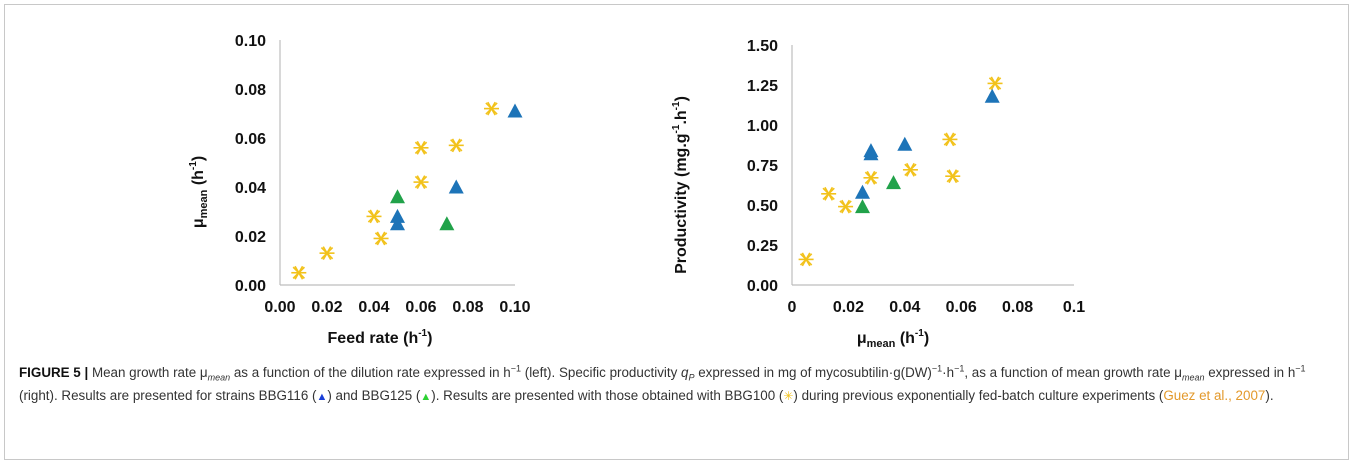 The width and height of the screenshot is (1355, 465). I want to click on right-x-tick-label: 0.04, so click(904, 307).